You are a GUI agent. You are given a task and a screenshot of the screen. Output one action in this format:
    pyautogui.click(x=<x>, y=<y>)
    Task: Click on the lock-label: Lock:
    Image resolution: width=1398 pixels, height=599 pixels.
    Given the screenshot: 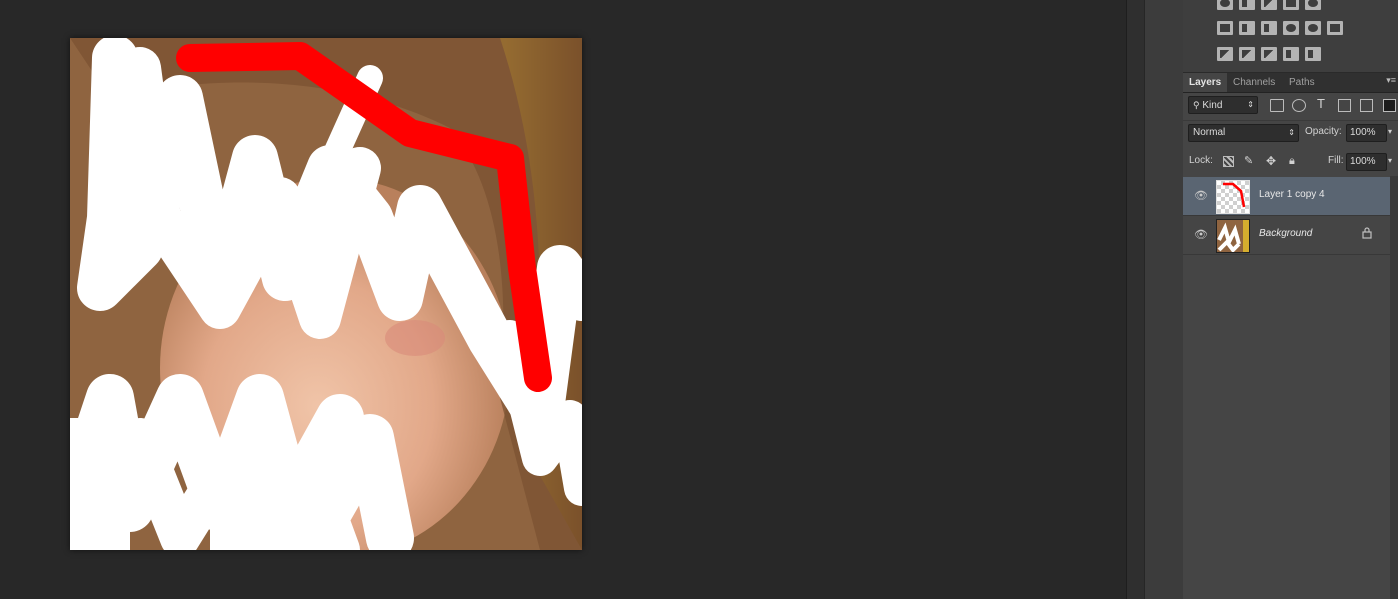 What is the action you would take?
    pyautogui.click(x=1201, y=160)
    